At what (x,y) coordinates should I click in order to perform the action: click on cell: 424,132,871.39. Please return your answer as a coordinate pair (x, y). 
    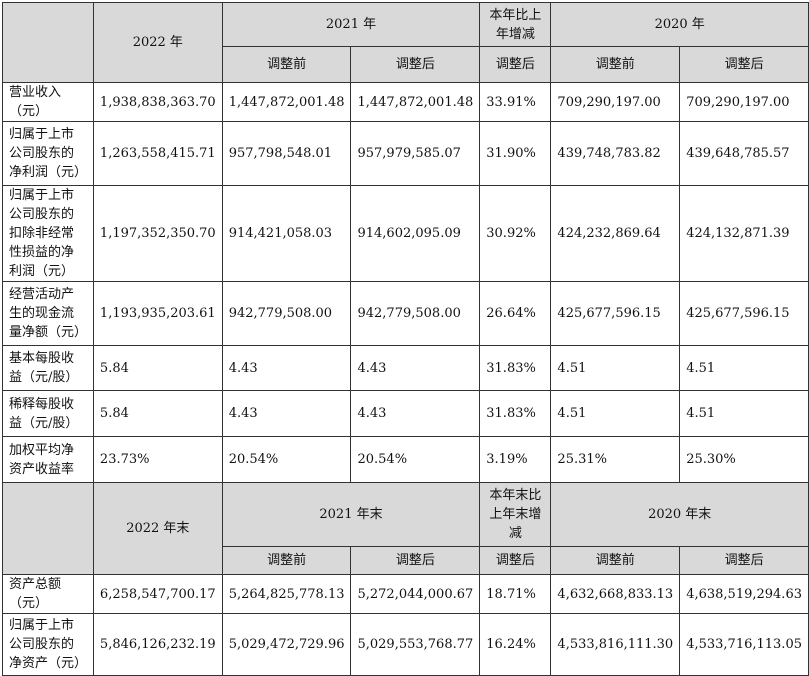
    Looking at the image, I should click on (744, 233).